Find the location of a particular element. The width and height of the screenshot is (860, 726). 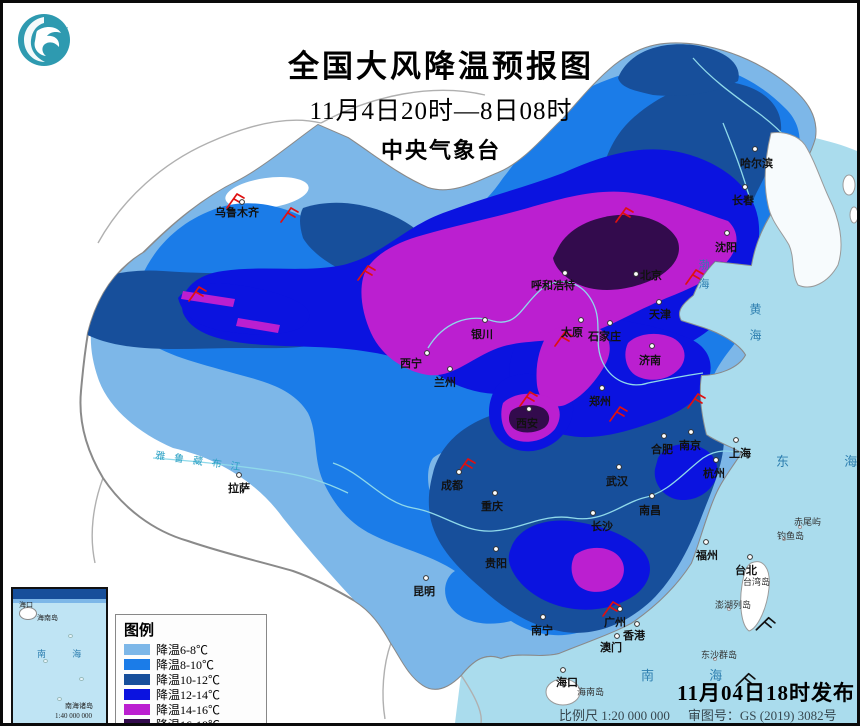

city-label-nanning: 南宁 is located at coordinates (542, 631).